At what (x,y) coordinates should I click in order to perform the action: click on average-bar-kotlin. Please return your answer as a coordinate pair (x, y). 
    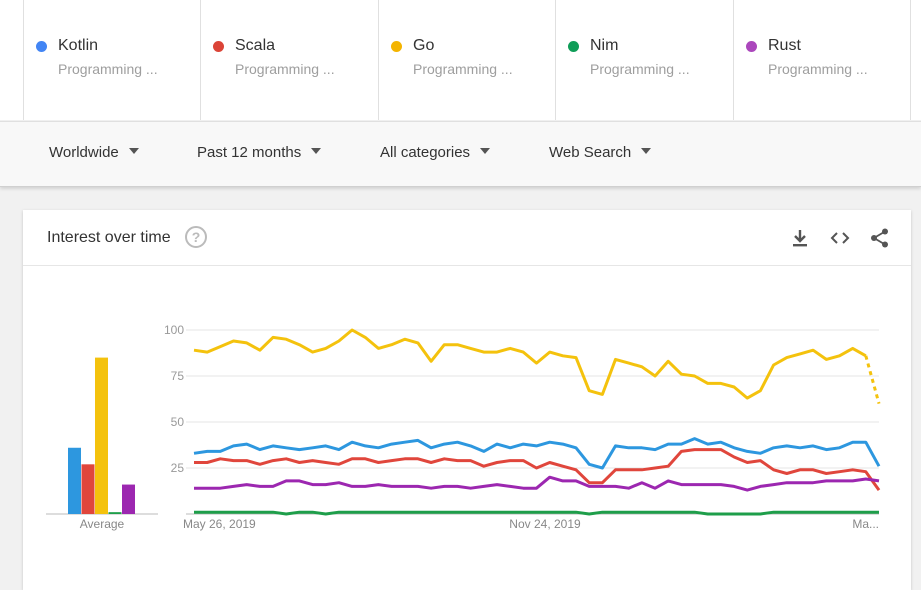
    Looking at the image, I should click on (74, 480).